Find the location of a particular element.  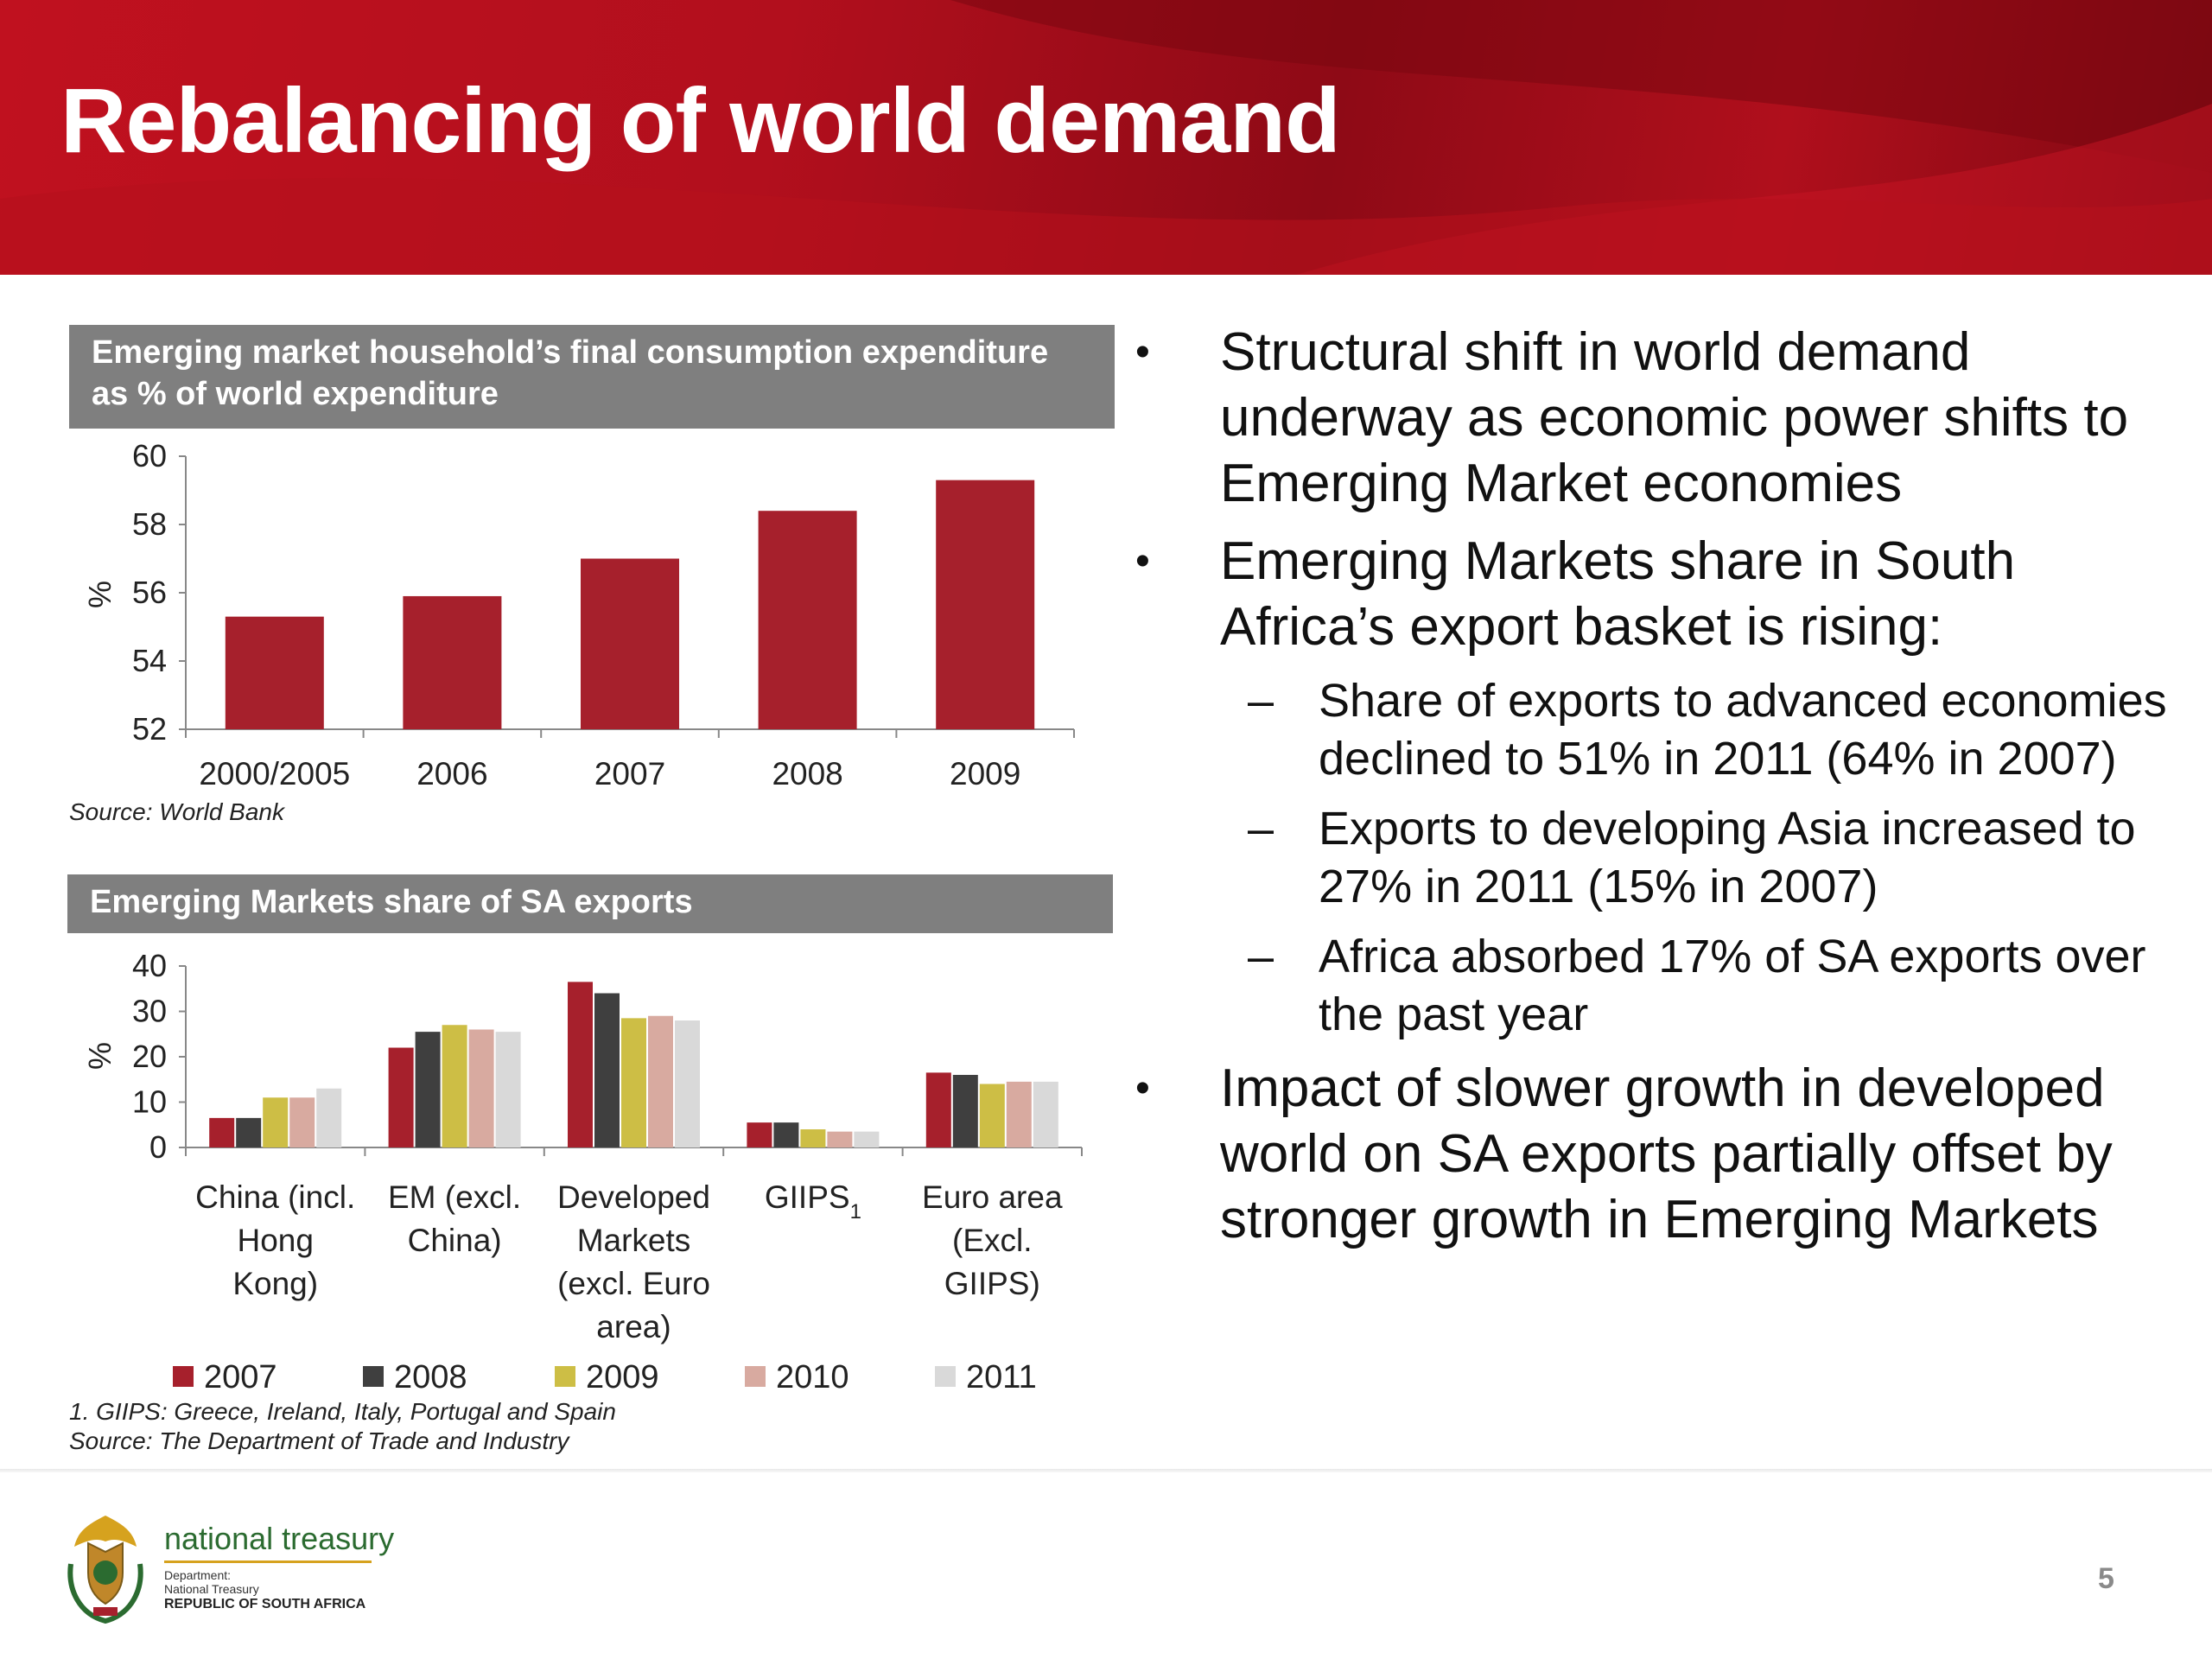

x-tick-label: Hong is located at coordinates (275, 1240).